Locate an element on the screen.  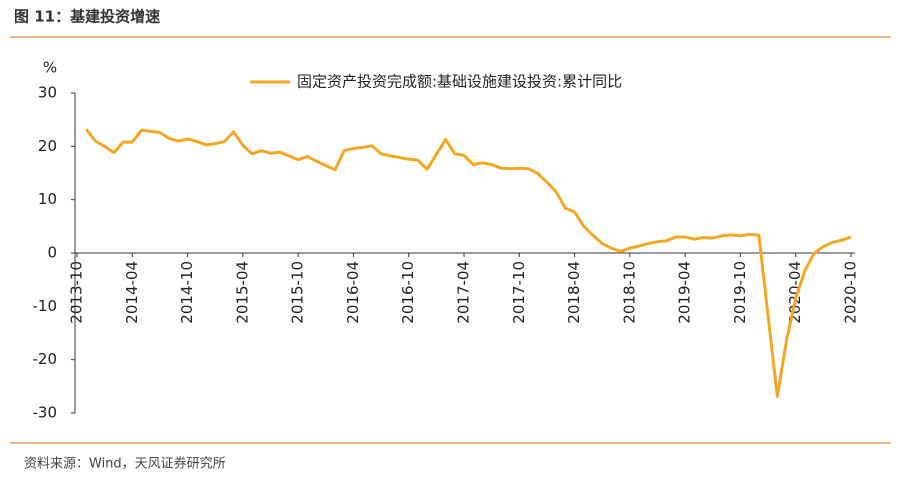
x-tick-label: 2014-04 is located at coordinates (132, 292).